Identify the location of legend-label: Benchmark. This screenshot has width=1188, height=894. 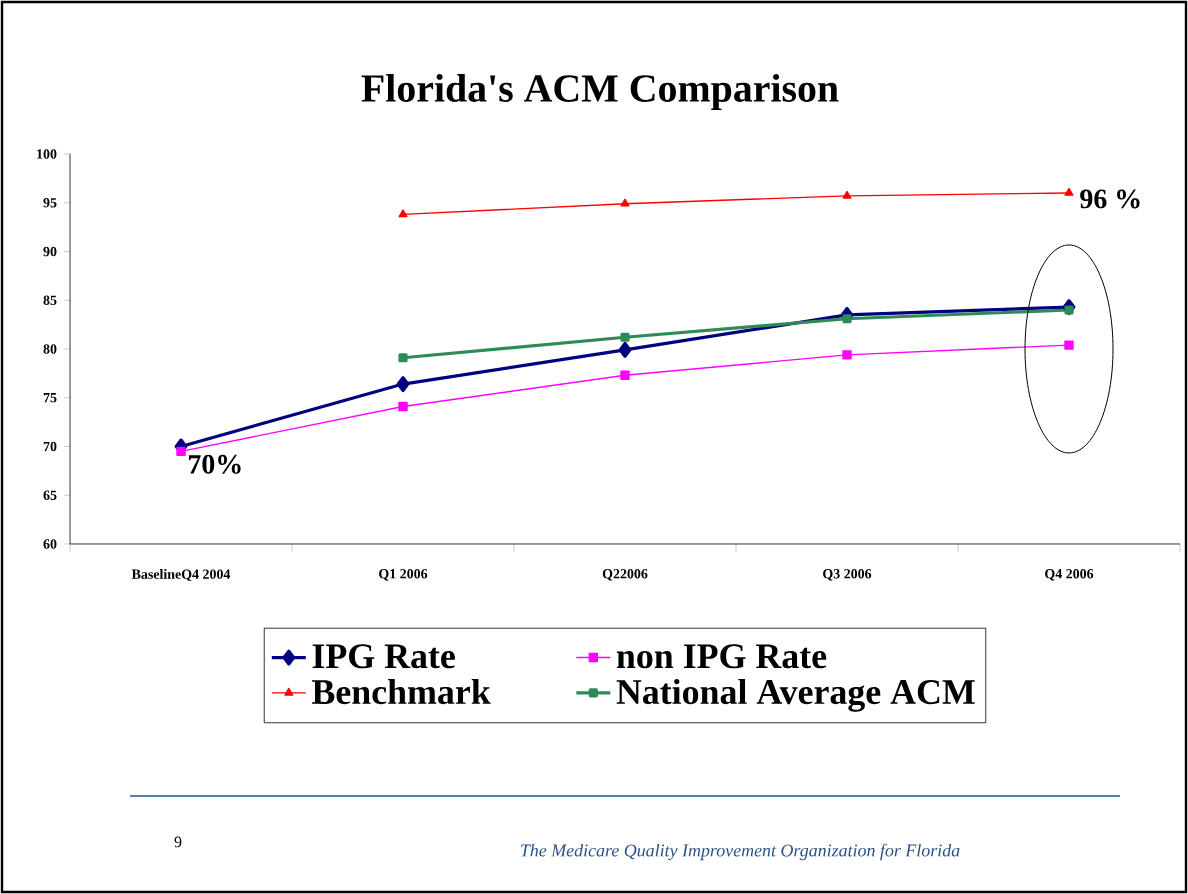
(401, 691).